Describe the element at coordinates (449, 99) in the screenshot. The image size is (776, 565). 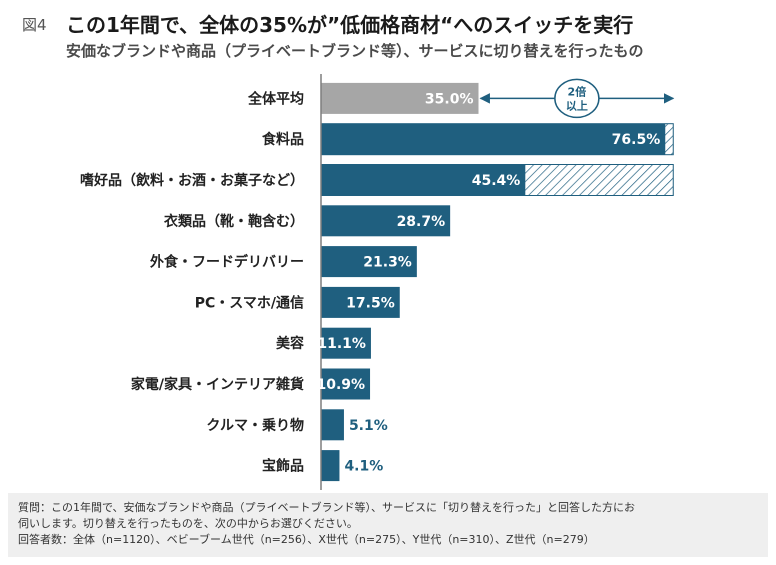
I see `value-label-0: 35.0%` at that location.